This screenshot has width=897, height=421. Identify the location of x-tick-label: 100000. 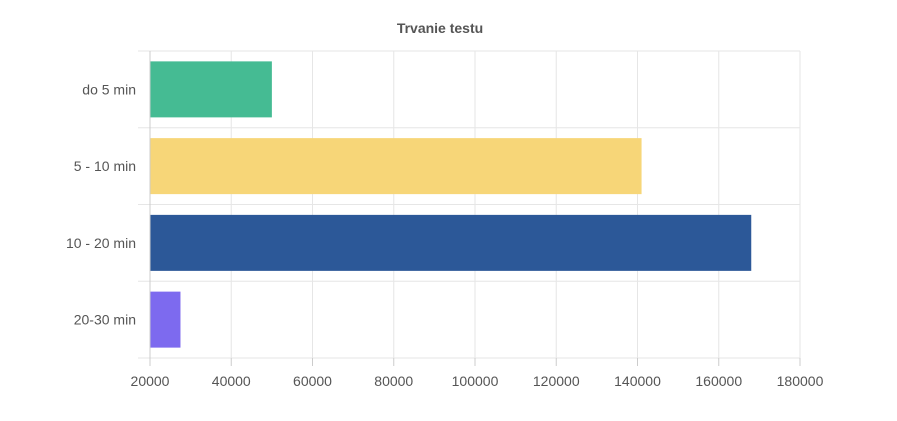
(475, 381).